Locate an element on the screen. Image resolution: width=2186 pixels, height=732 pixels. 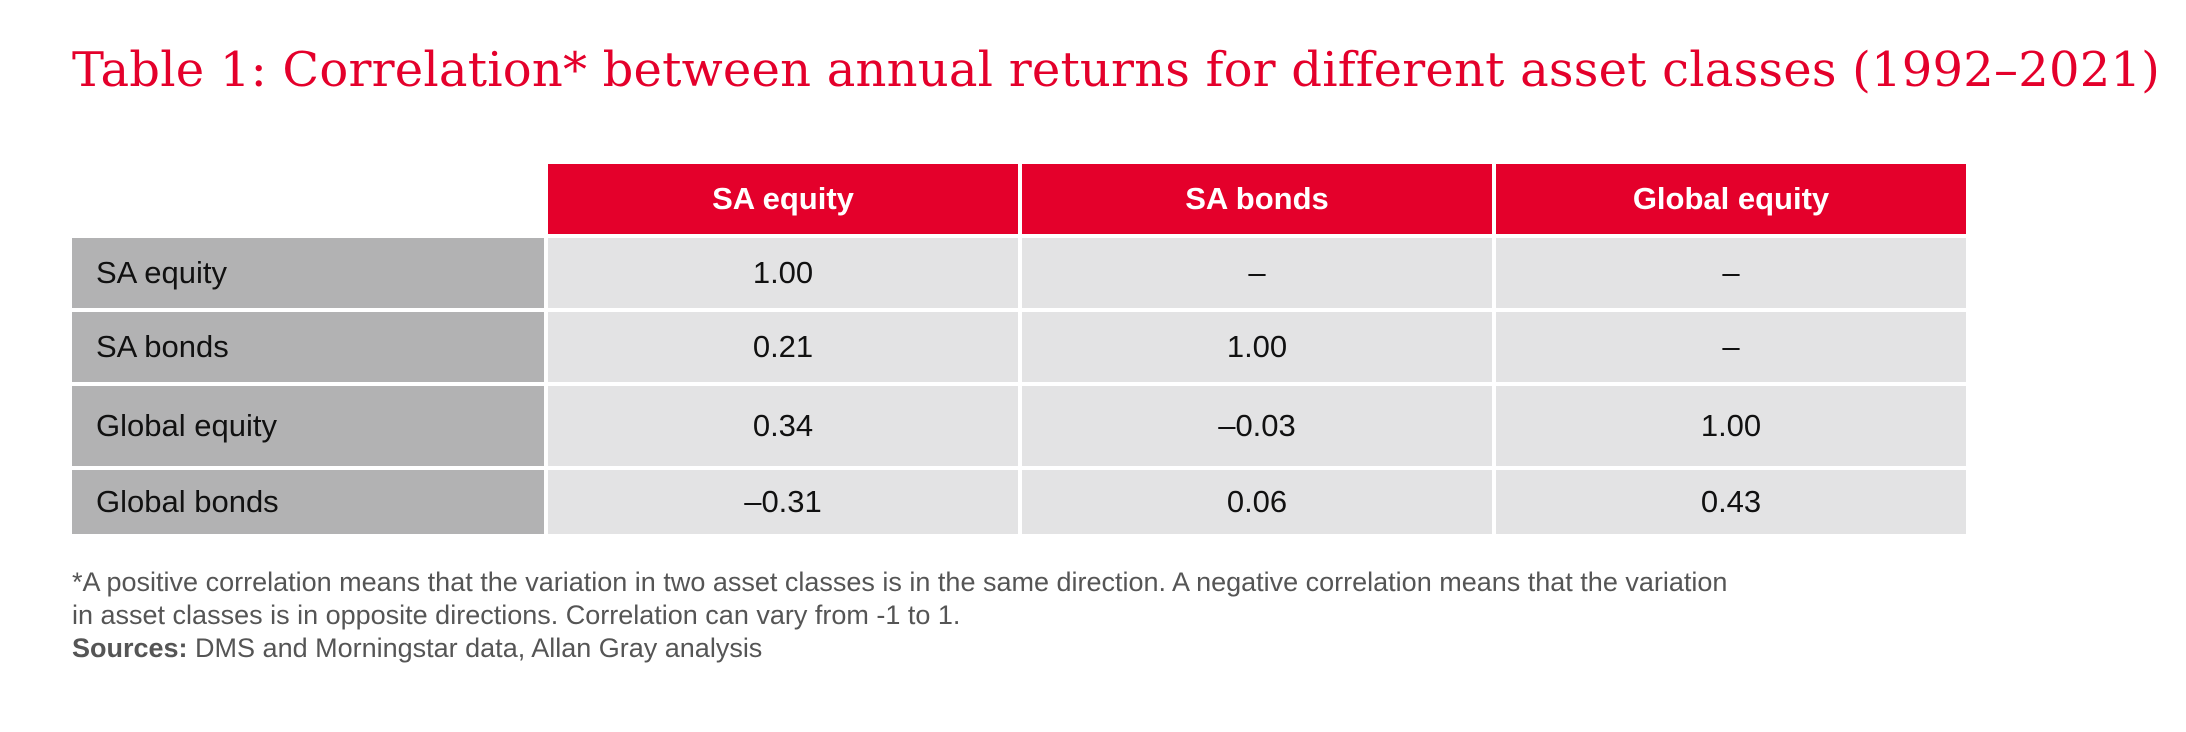
table-corner is located at coordinates (308, 199).